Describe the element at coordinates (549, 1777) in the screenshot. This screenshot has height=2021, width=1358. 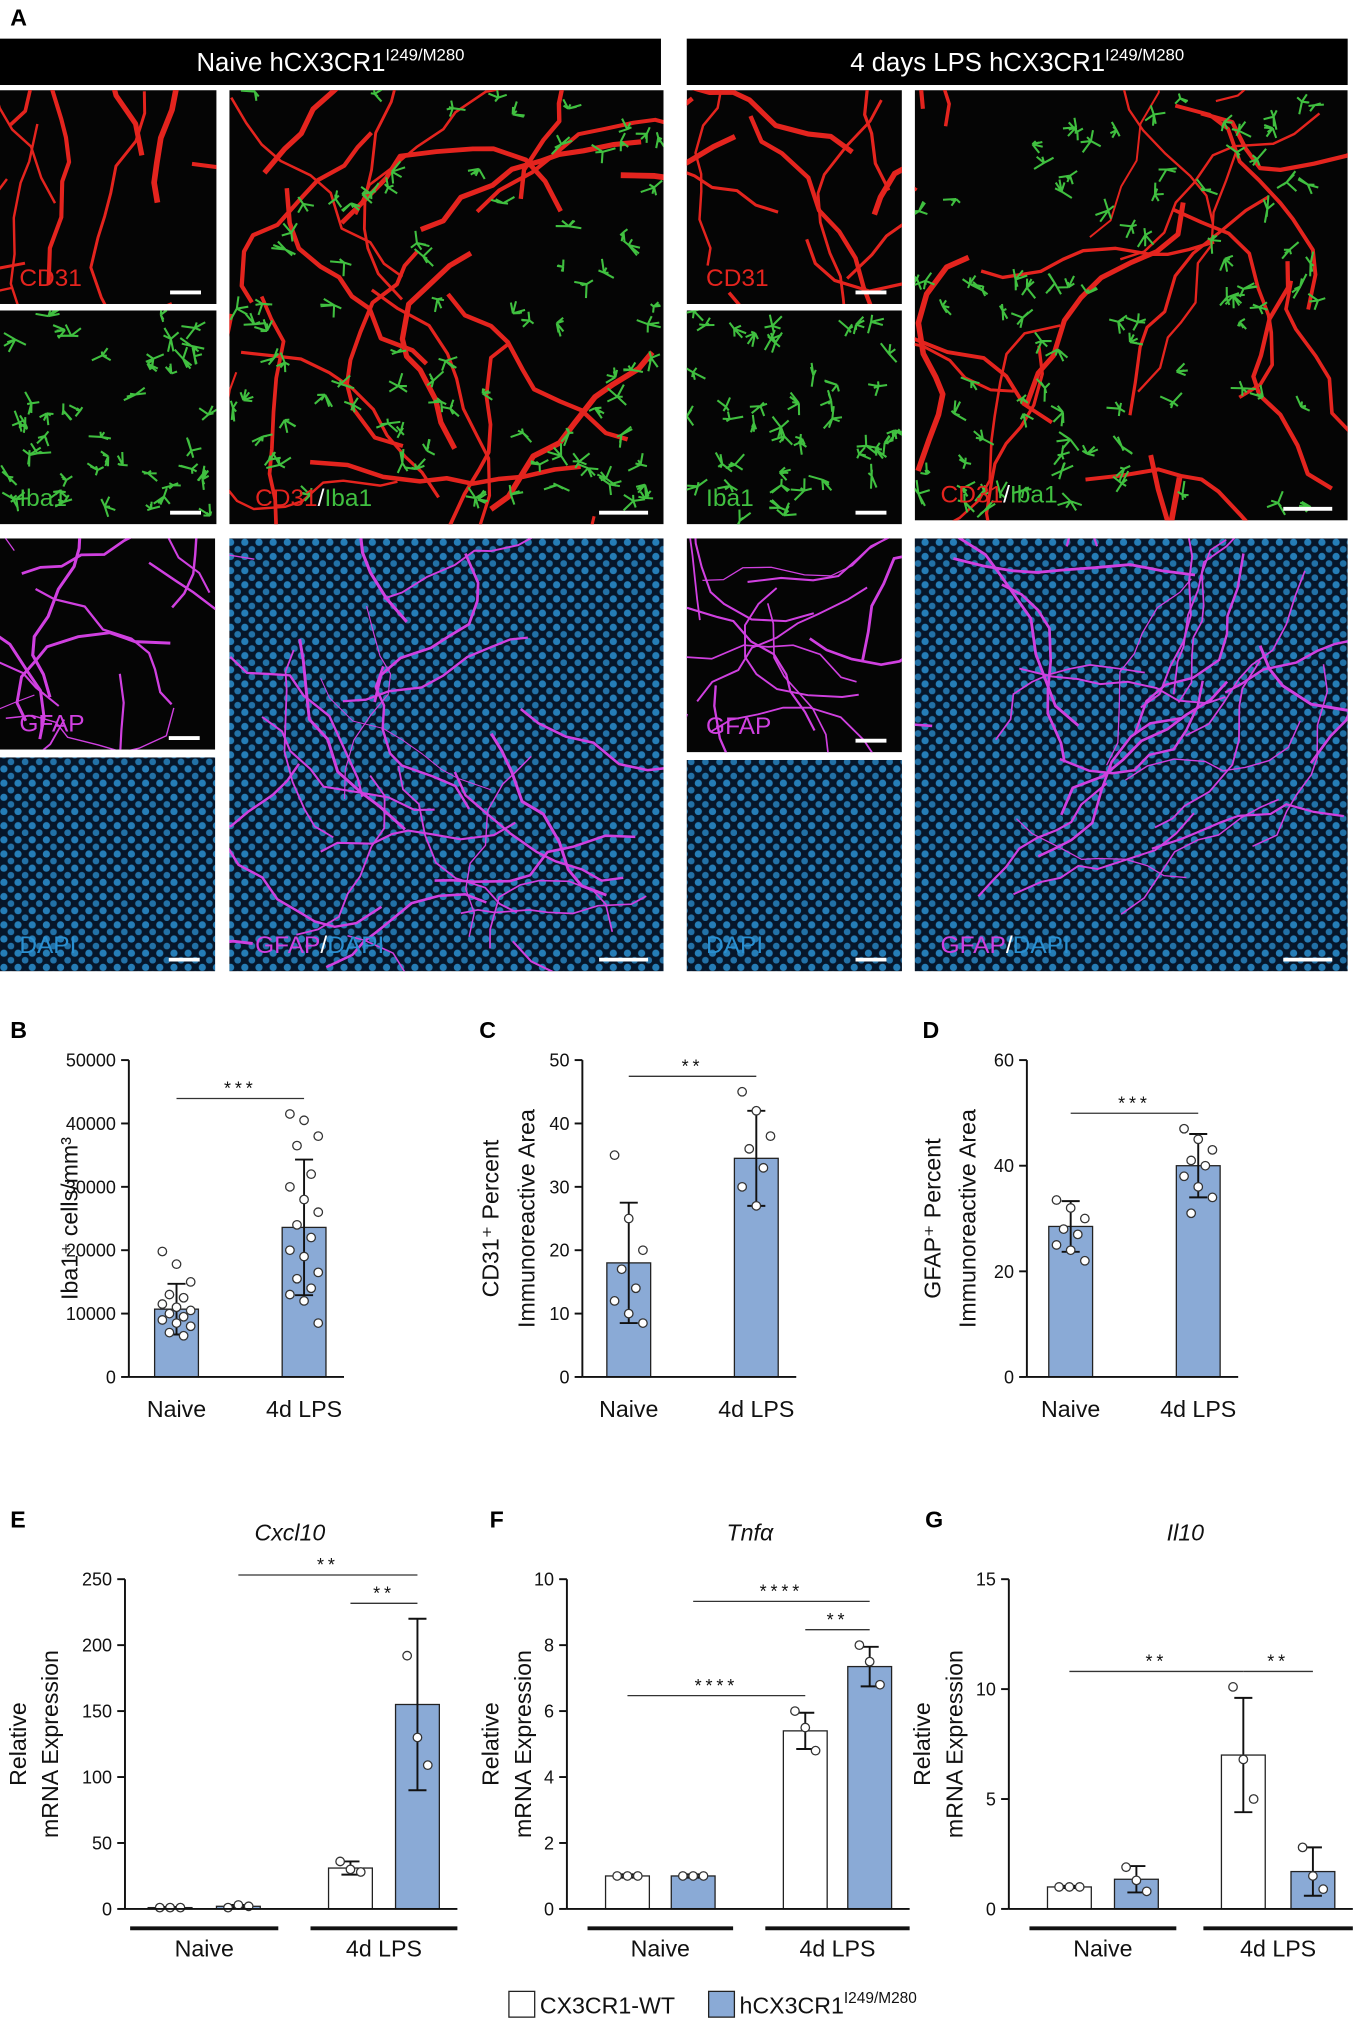
I see `y-tick-label: 4` at that location.